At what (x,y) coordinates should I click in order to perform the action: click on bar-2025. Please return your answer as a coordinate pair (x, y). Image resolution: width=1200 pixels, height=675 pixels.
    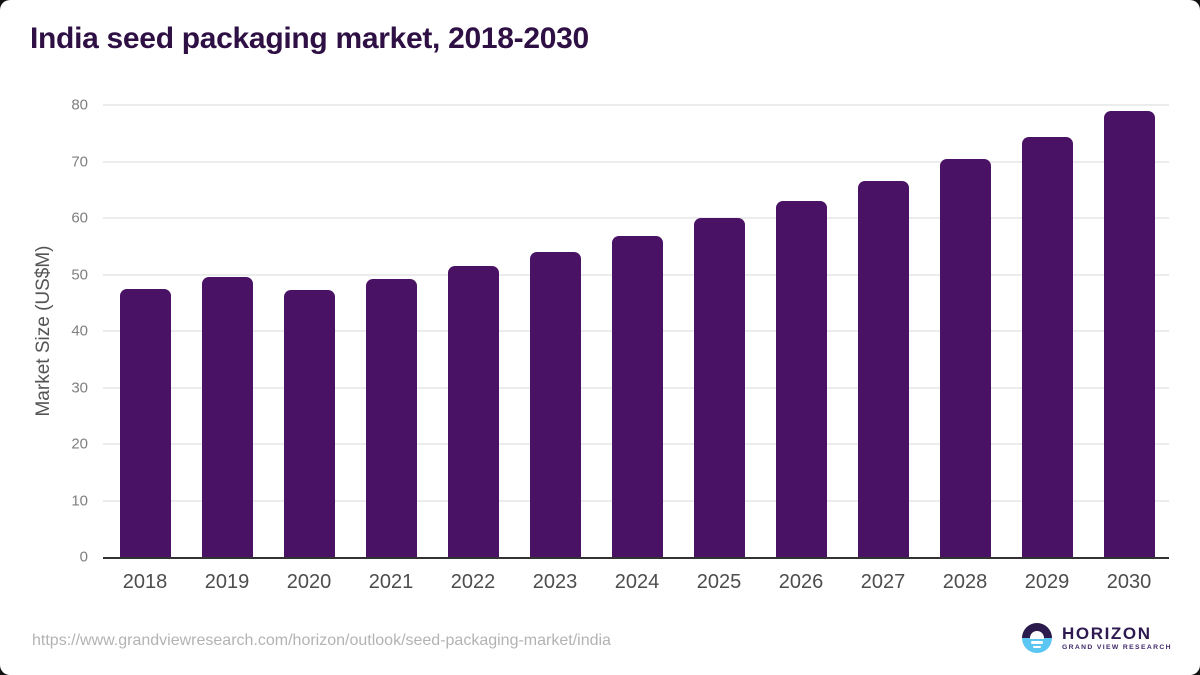
    Looking at the image, I should click on (719, 387).